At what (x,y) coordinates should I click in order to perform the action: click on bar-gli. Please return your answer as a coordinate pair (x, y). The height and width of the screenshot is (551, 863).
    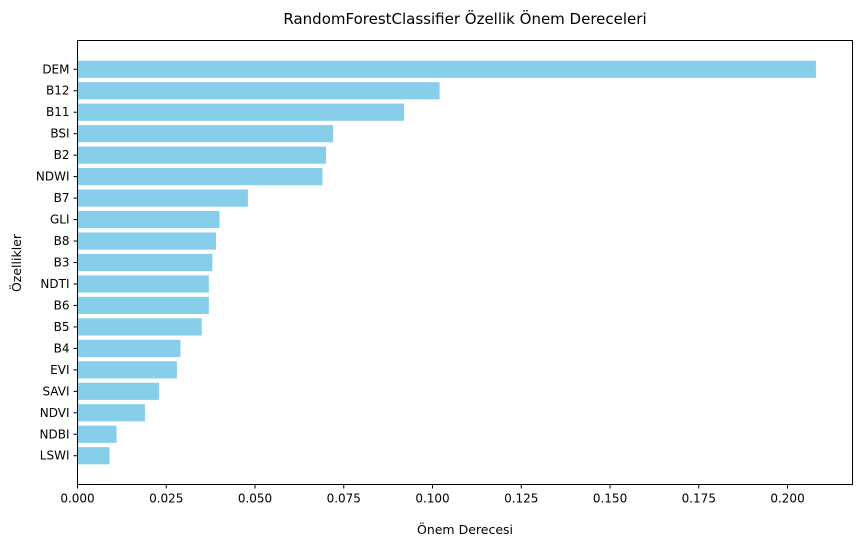
    Looking at the image, I should click on (148, 219).